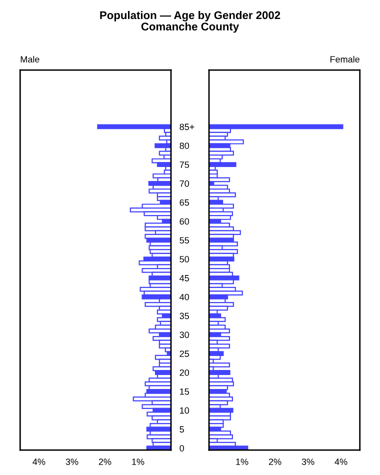 The height and width of the screenshot is (475, 380). I want to click on y-tick-label: 35, so click(184, 316).